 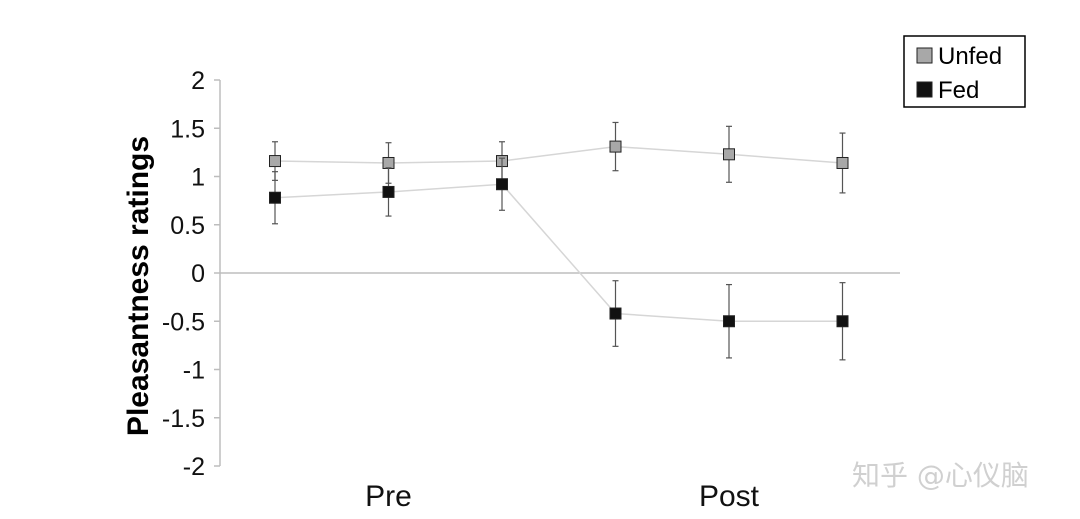 What do you see at coordinates (388, 496) in the screenshot?
I see `x-group-label: Pre` at bounding box center [388, 496].